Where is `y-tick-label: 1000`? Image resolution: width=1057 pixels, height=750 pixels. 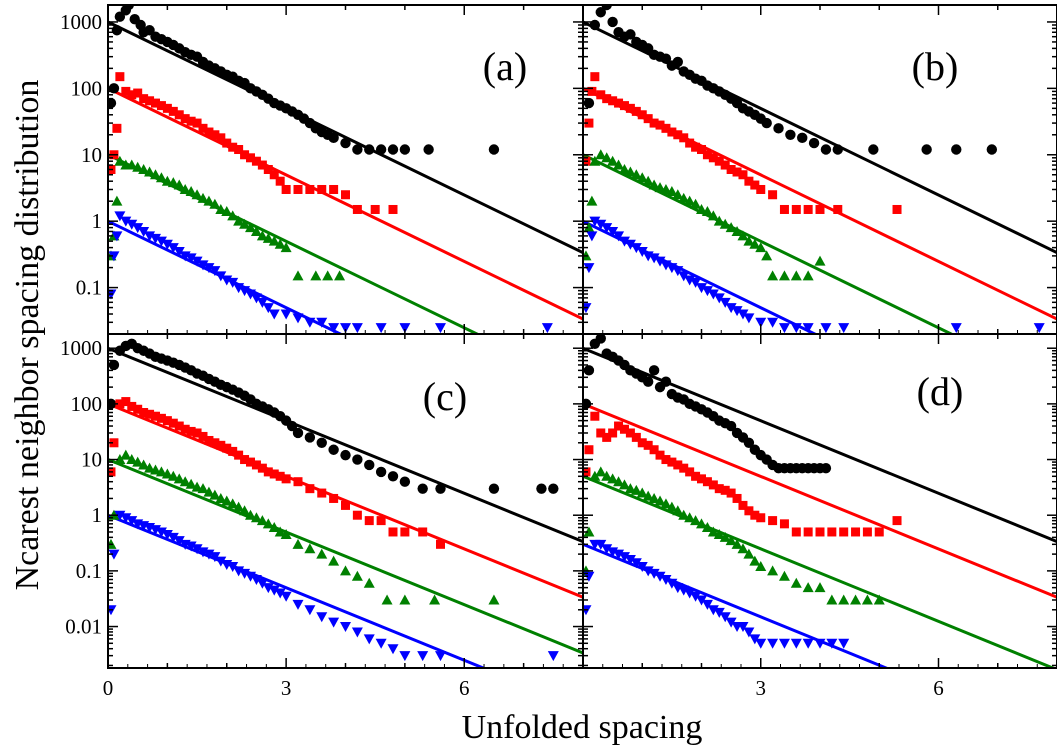
y-tick-label: 1000 is located at coordinates (81, 22).